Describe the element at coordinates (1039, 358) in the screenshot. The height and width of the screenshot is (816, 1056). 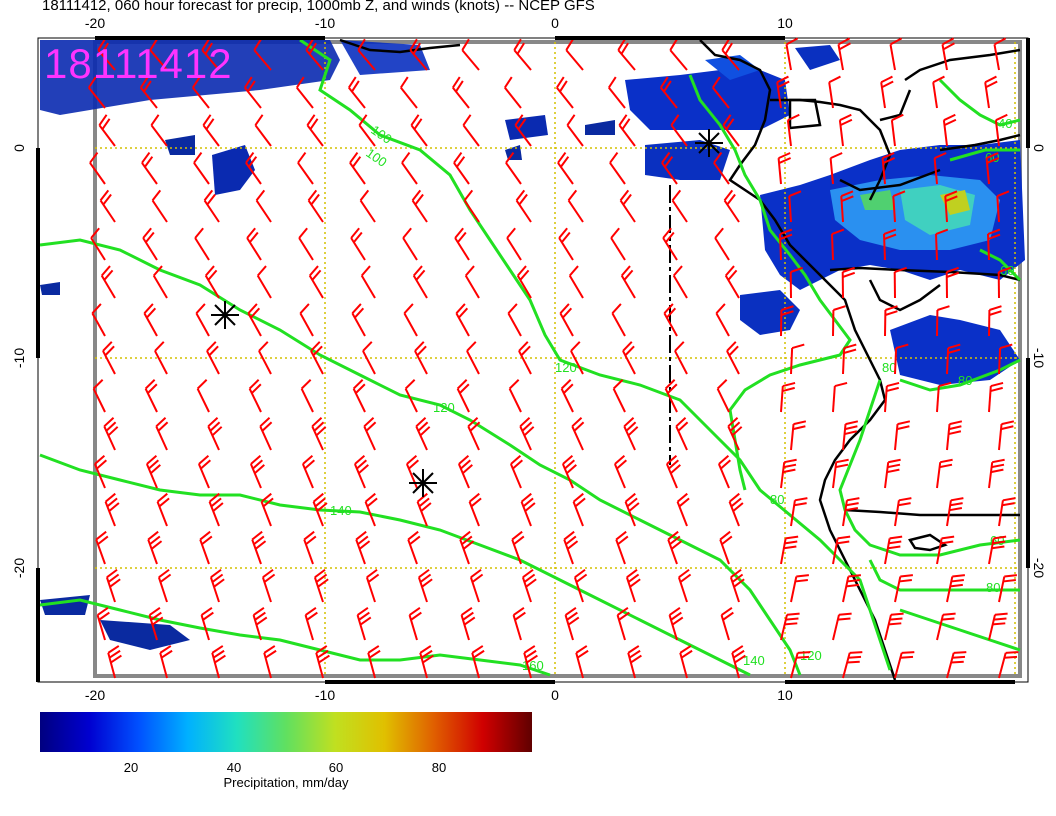
I see `y-tick-right: -10` at that location.